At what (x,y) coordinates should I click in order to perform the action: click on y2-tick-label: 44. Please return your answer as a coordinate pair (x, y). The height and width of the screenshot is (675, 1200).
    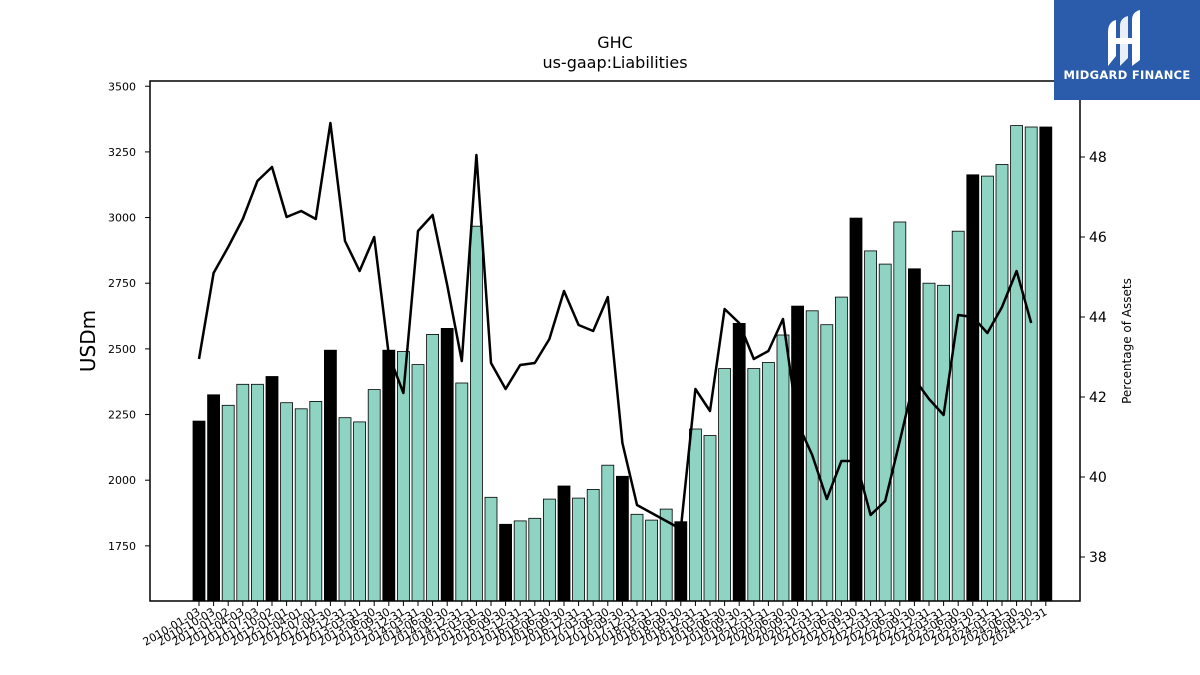
    Looking at the image, I should click on (1098, 318).